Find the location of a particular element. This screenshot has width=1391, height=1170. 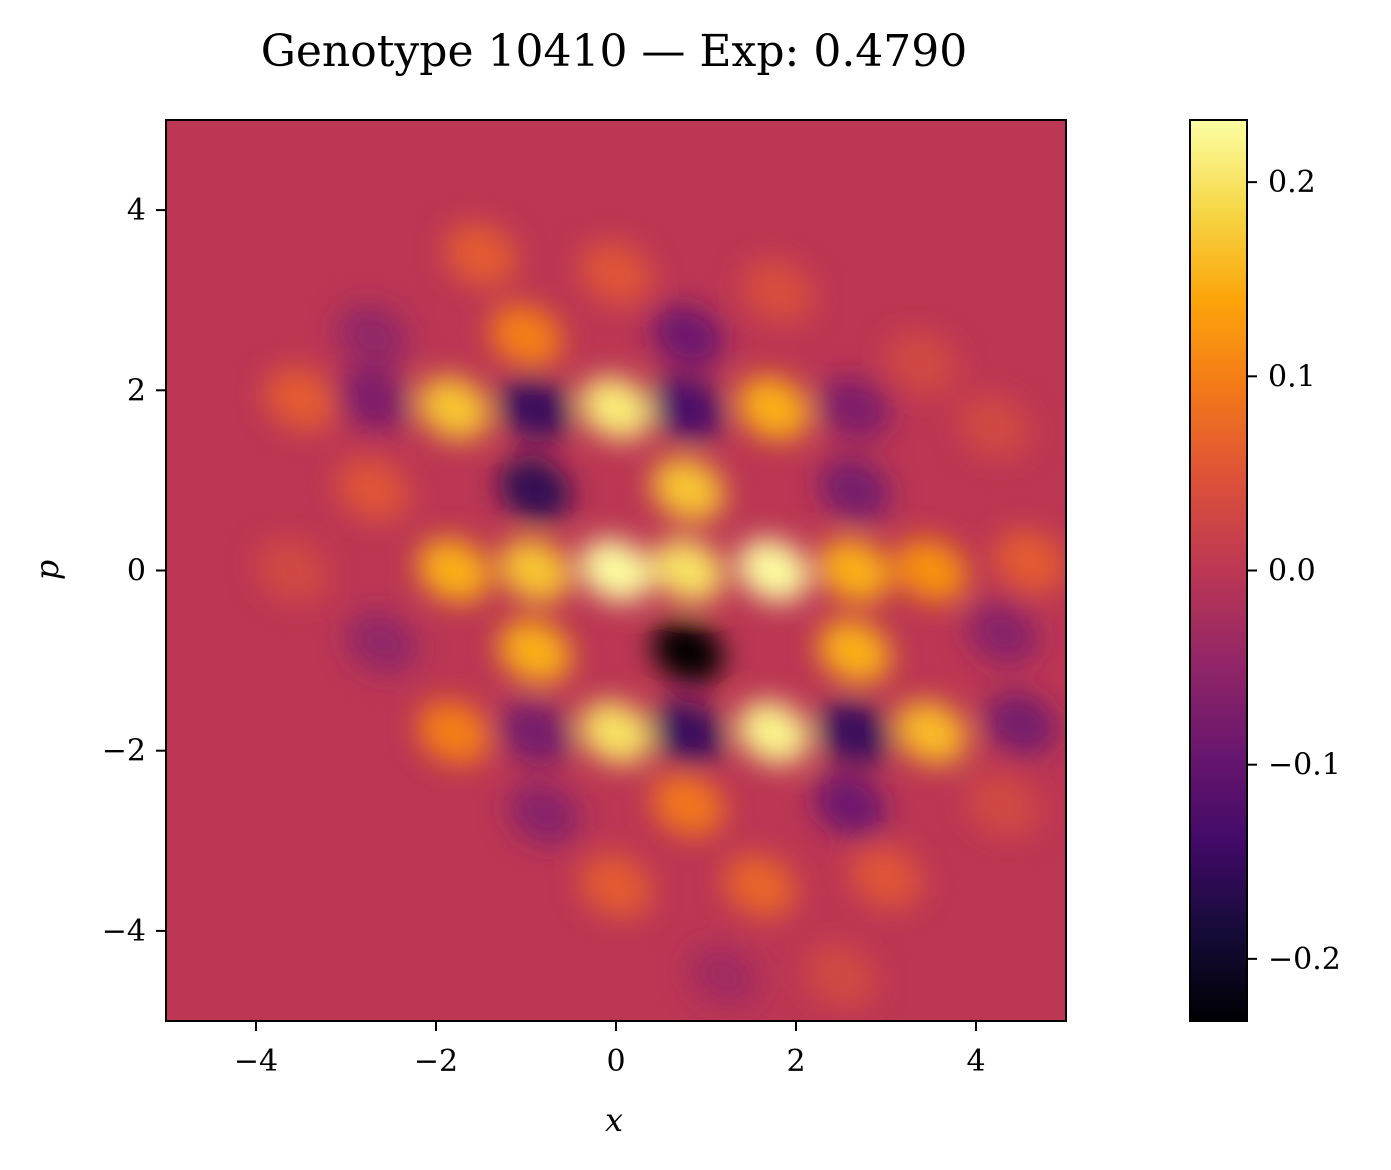

x-tick-label: 2 is located at coordinates (795, 1061).